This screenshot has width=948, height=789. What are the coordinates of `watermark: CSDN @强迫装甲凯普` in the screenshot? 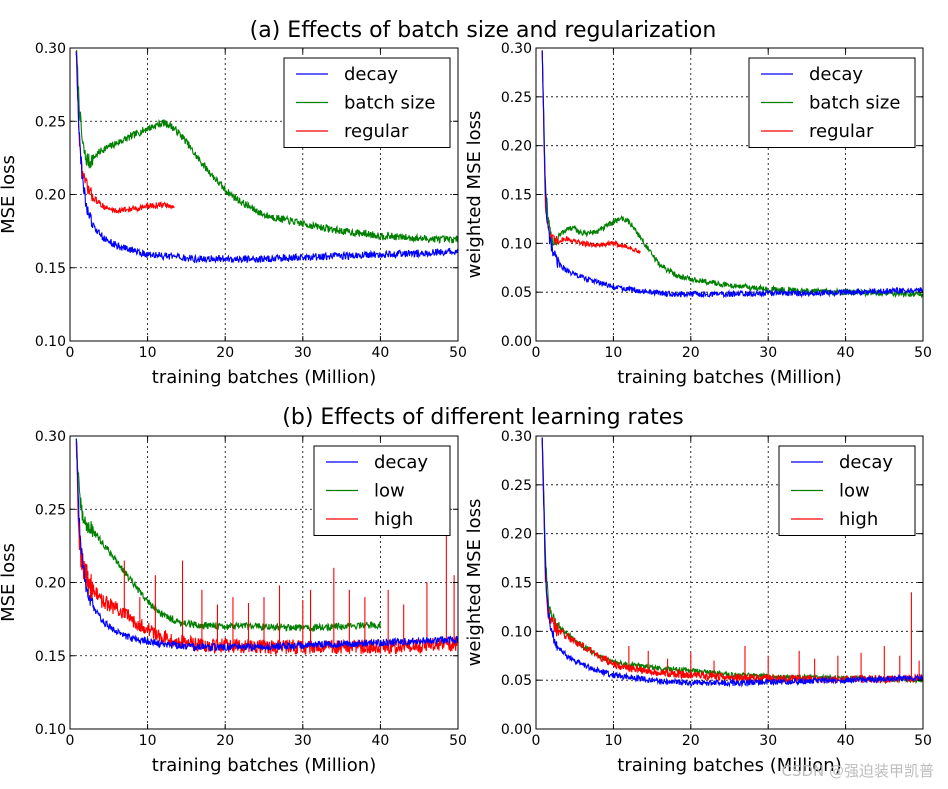 It's located at (857, 771).